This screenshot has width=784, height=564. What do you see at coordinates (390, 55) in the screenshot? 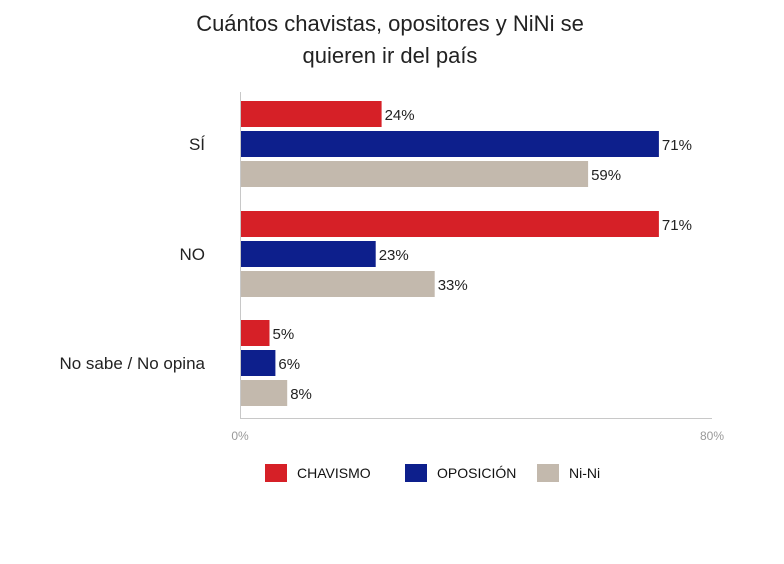
I see `chart-title-line-2: quieren ir del país` at bounding box center [390, 55].